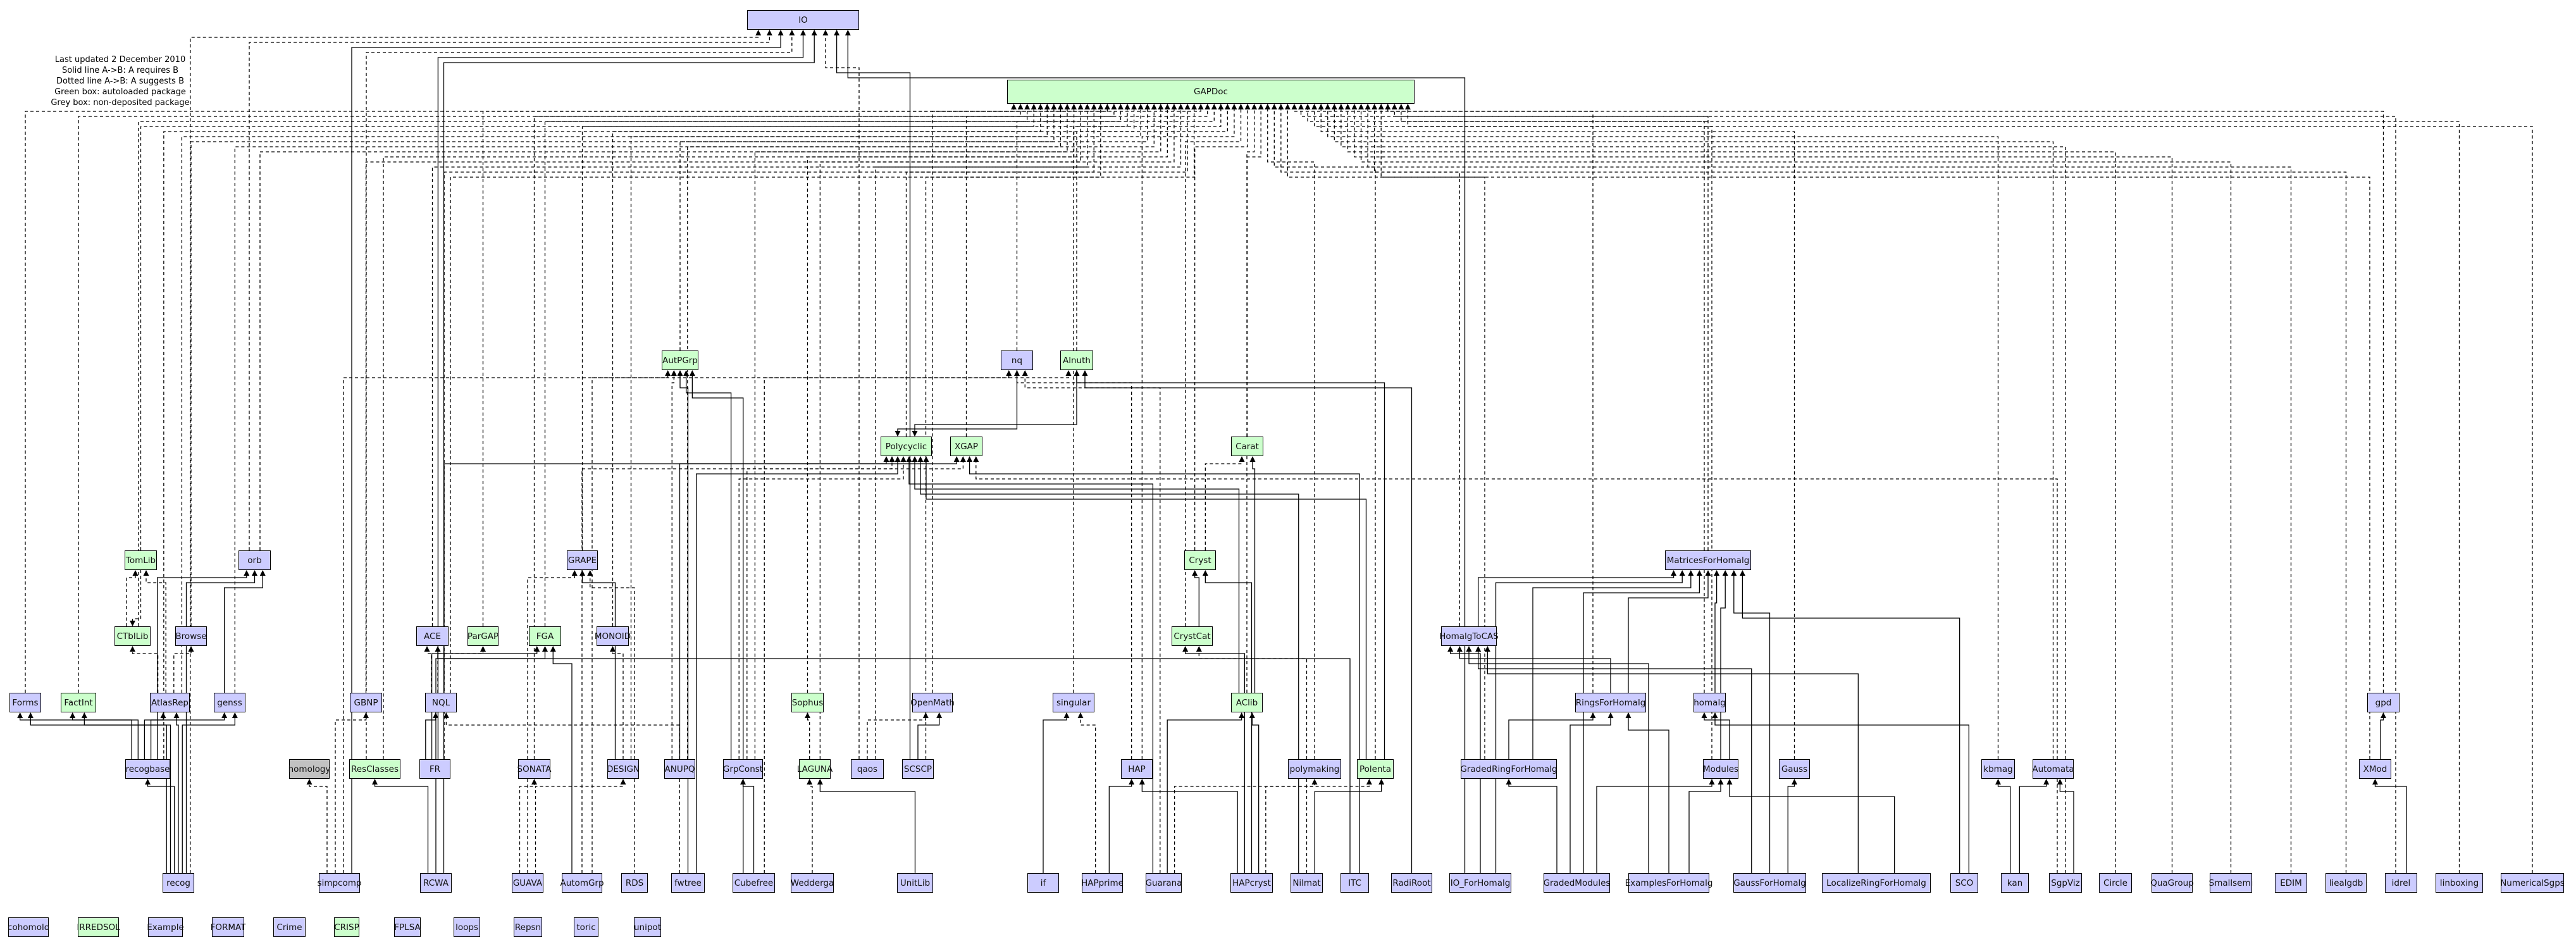 The height and width of the screenshot is (949, 2576). Describe the element at coordinates (1137, 769) in the screenshot. I see `package-node-HAP: HAP` at that location.